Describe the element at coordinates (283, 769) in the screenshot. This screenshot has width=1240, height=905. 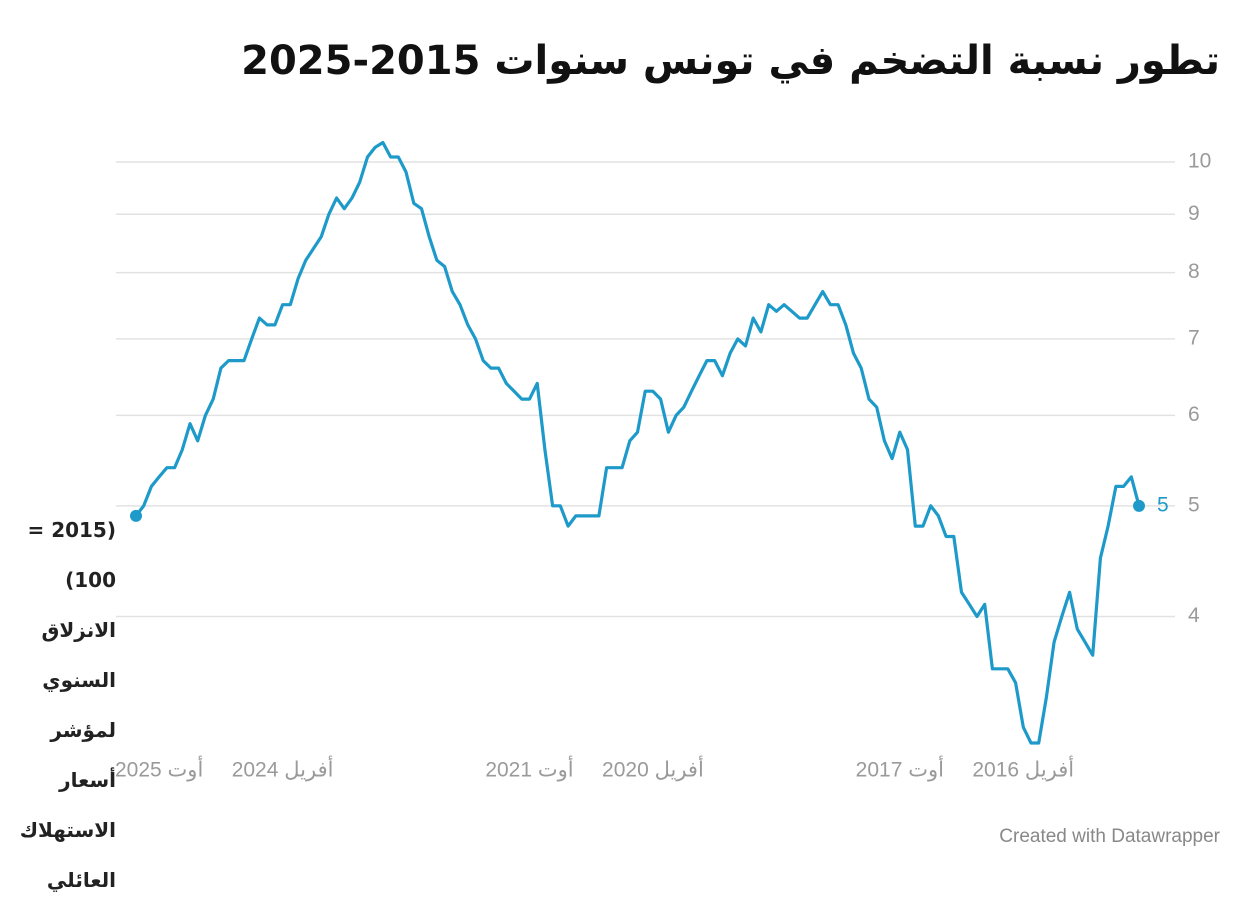
I see `x-tick-label: أفريل 2024` at that location.